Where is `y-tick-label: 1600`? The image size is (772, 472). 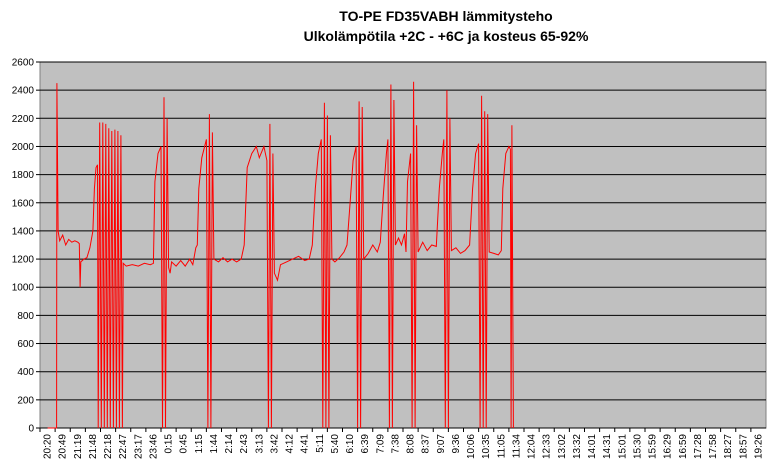
y-tick-label: 1600 is located at coordinates (23, 203).